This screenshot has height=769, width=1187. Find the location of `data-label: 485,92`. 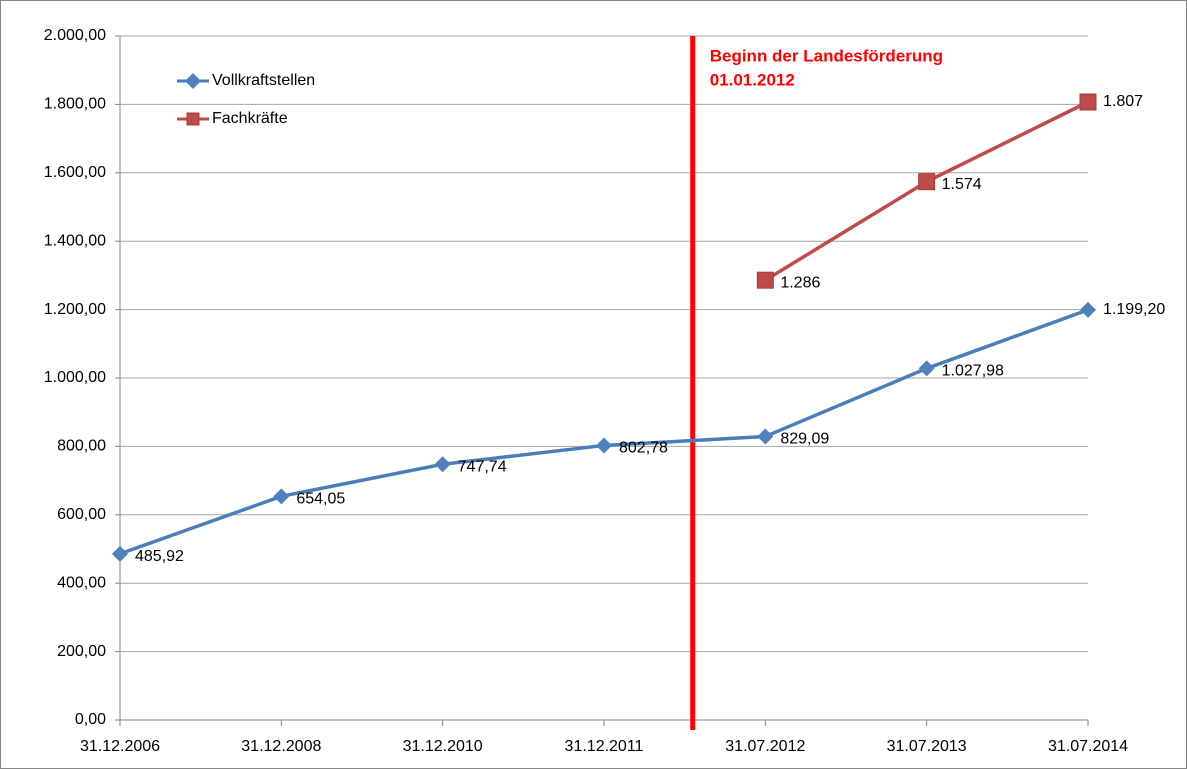

data-label: 485,92 is located at coordinates (159, 556).